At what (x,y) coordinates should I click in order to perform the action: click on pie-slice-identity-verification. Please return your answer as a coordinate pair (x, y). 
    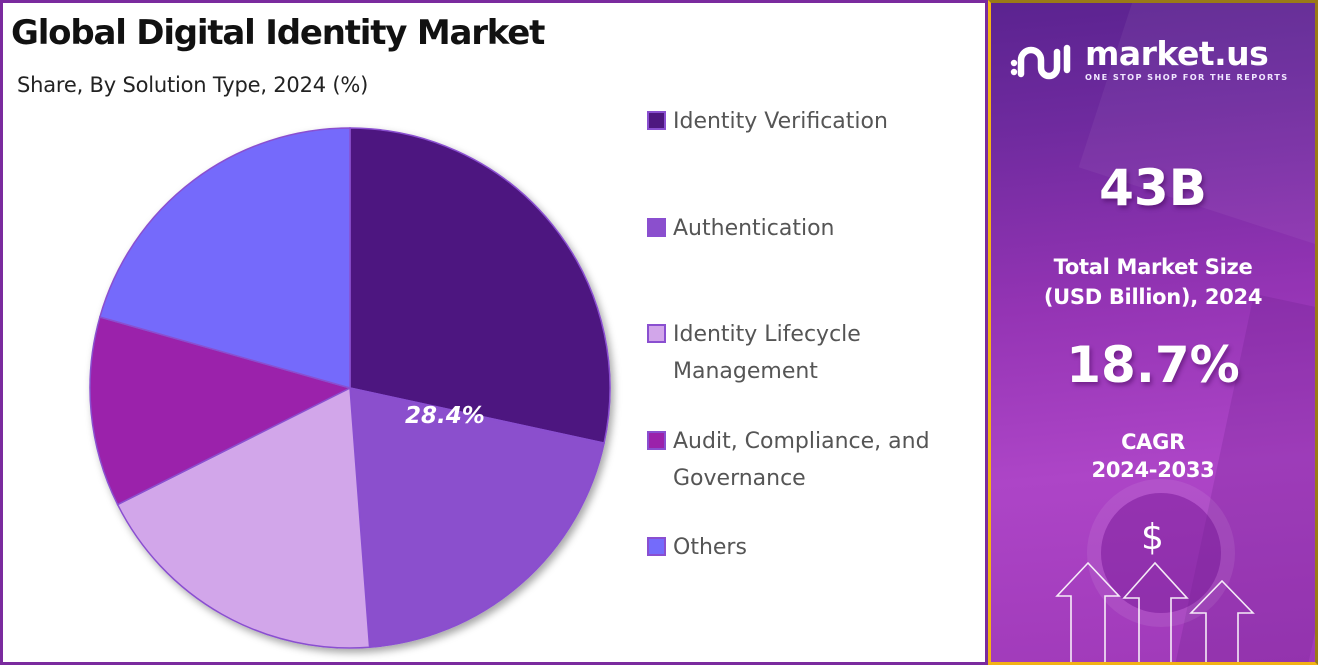
    Looking at the image, I should click on (480, 286).